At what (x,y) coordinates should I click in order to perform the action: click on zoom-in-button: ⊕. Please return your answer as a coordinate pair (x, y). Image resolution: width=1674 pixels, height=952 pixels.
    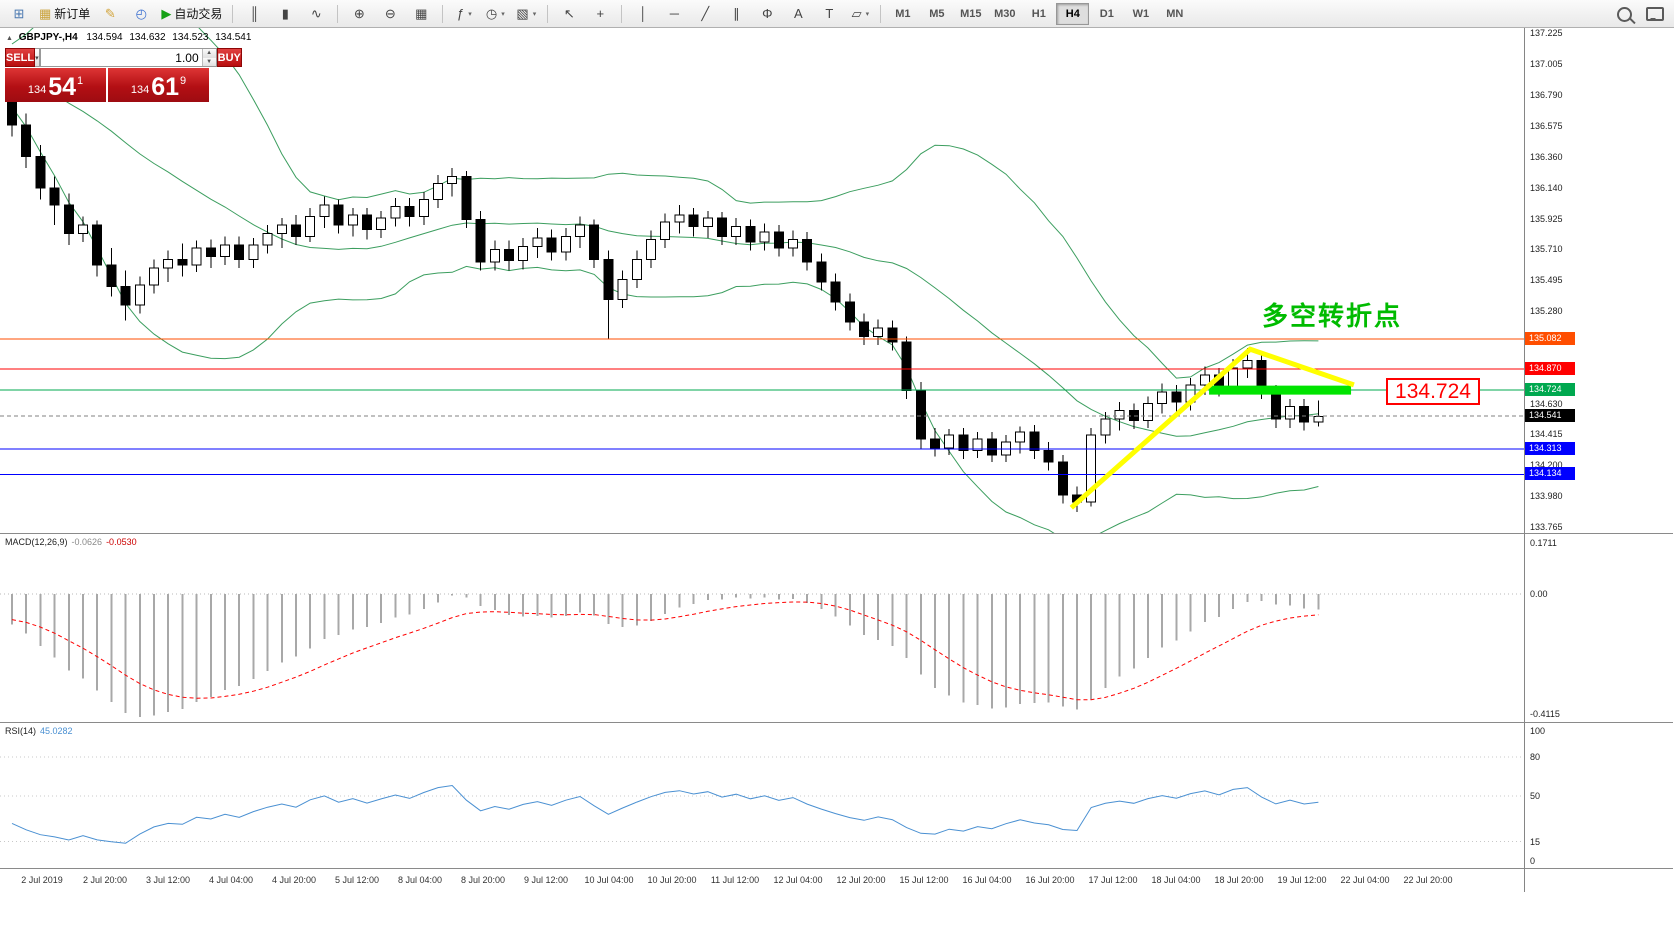
    Looking at the image, I should click on (359, 14).